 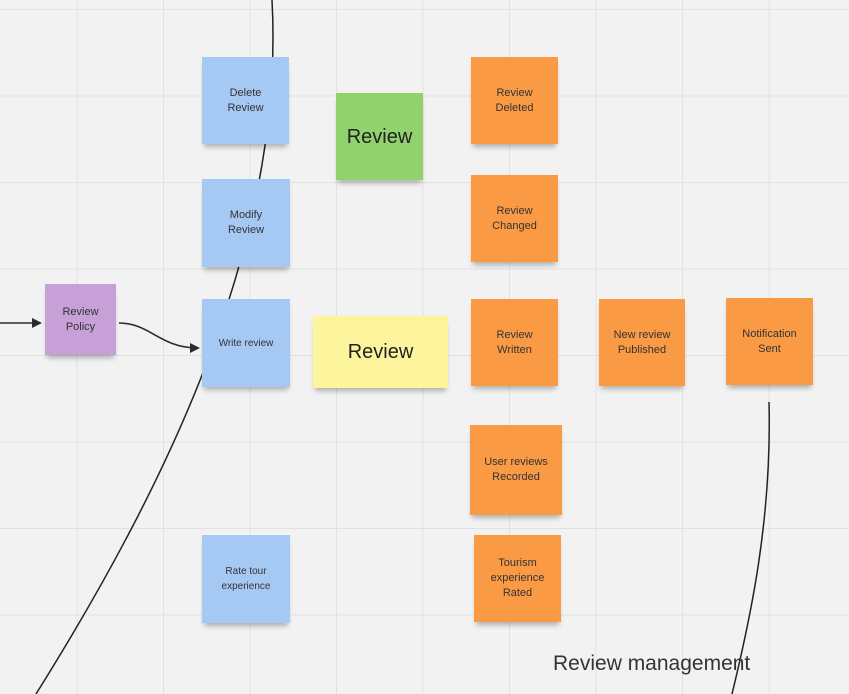 I want to click on sticky-review-read-model: Review, so click(x=380, y=352).